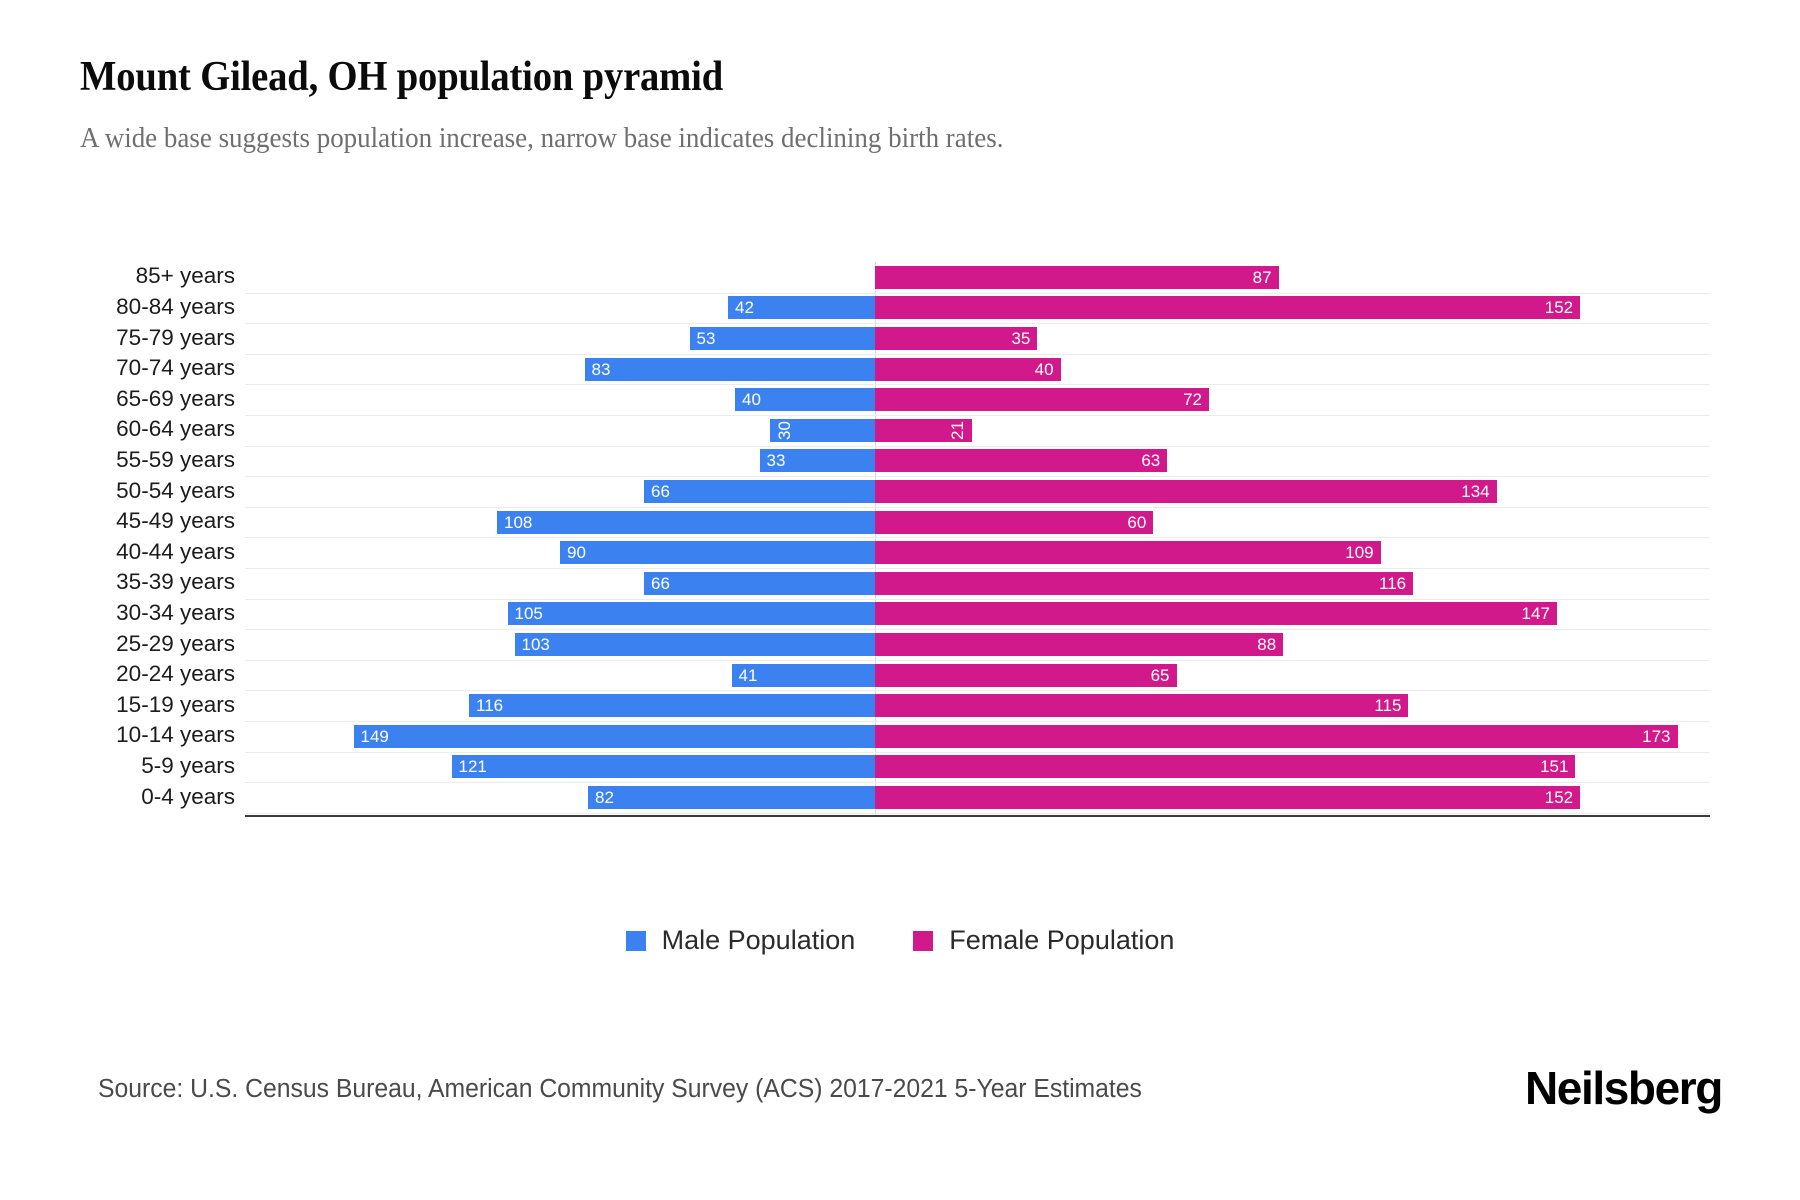 This screenshot has width=1800, height=1200. I want to click on chart-row: 103 88, so click(977, 644).